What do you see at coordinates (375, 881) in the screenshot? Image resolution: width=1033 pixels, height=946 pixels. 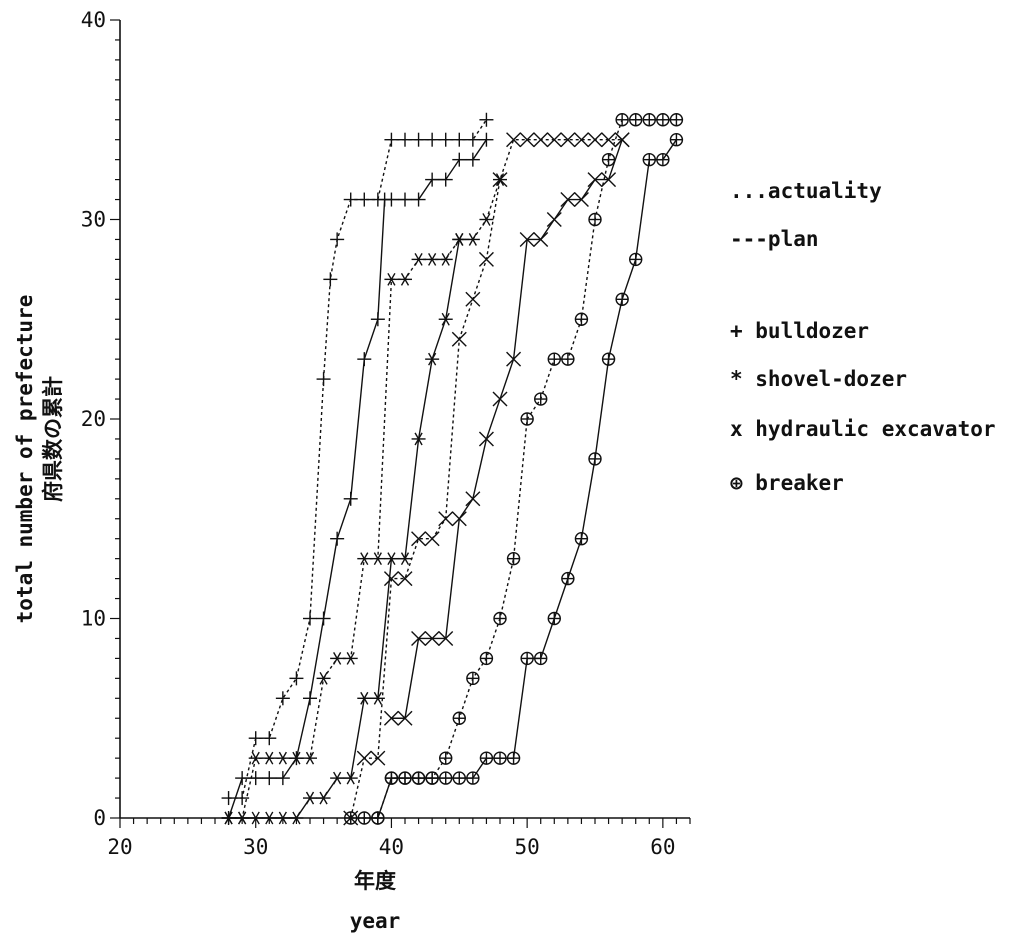 I see `x-axis-title-ja: 年度` at bounding box center [375, 881].